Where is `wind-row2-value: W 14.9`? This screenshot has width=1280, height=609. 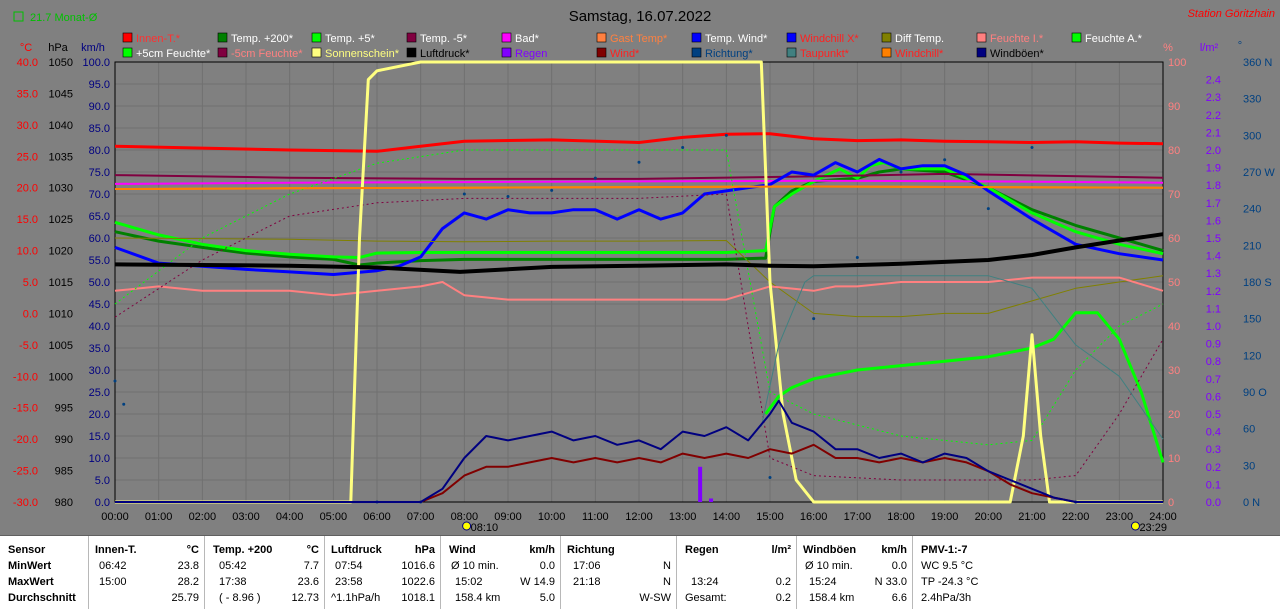 wind-row2-value: W 14.9 is located at coordinates (537, 582).